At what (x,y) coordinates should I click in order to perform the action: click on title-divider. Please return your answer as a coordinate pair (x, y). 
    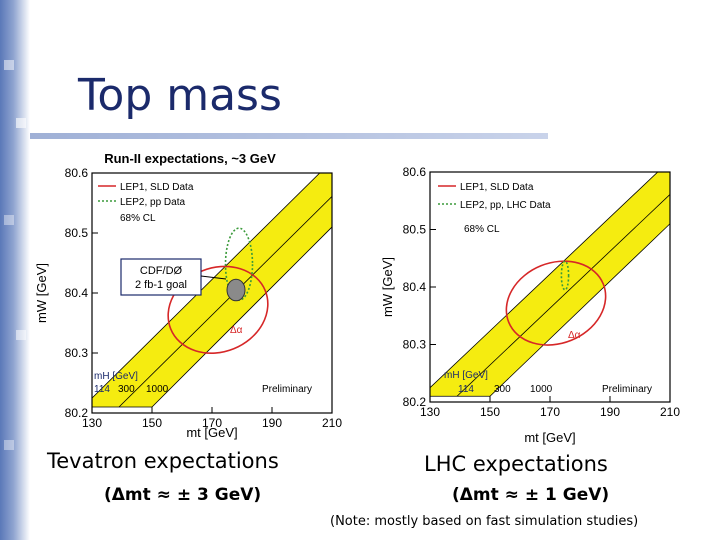
    Looking at the image, I should click on (289, 136).